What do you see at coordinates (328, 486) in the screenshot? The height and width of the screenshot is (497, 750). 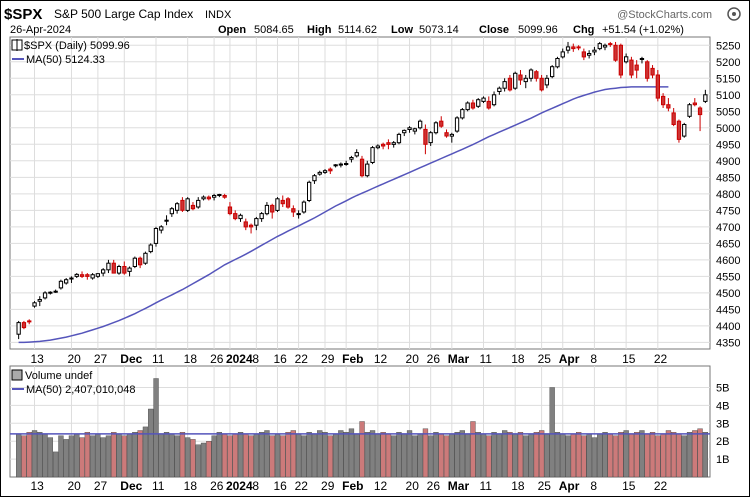 I see `date-tick-label: 29` at bounding box center [328, 486].